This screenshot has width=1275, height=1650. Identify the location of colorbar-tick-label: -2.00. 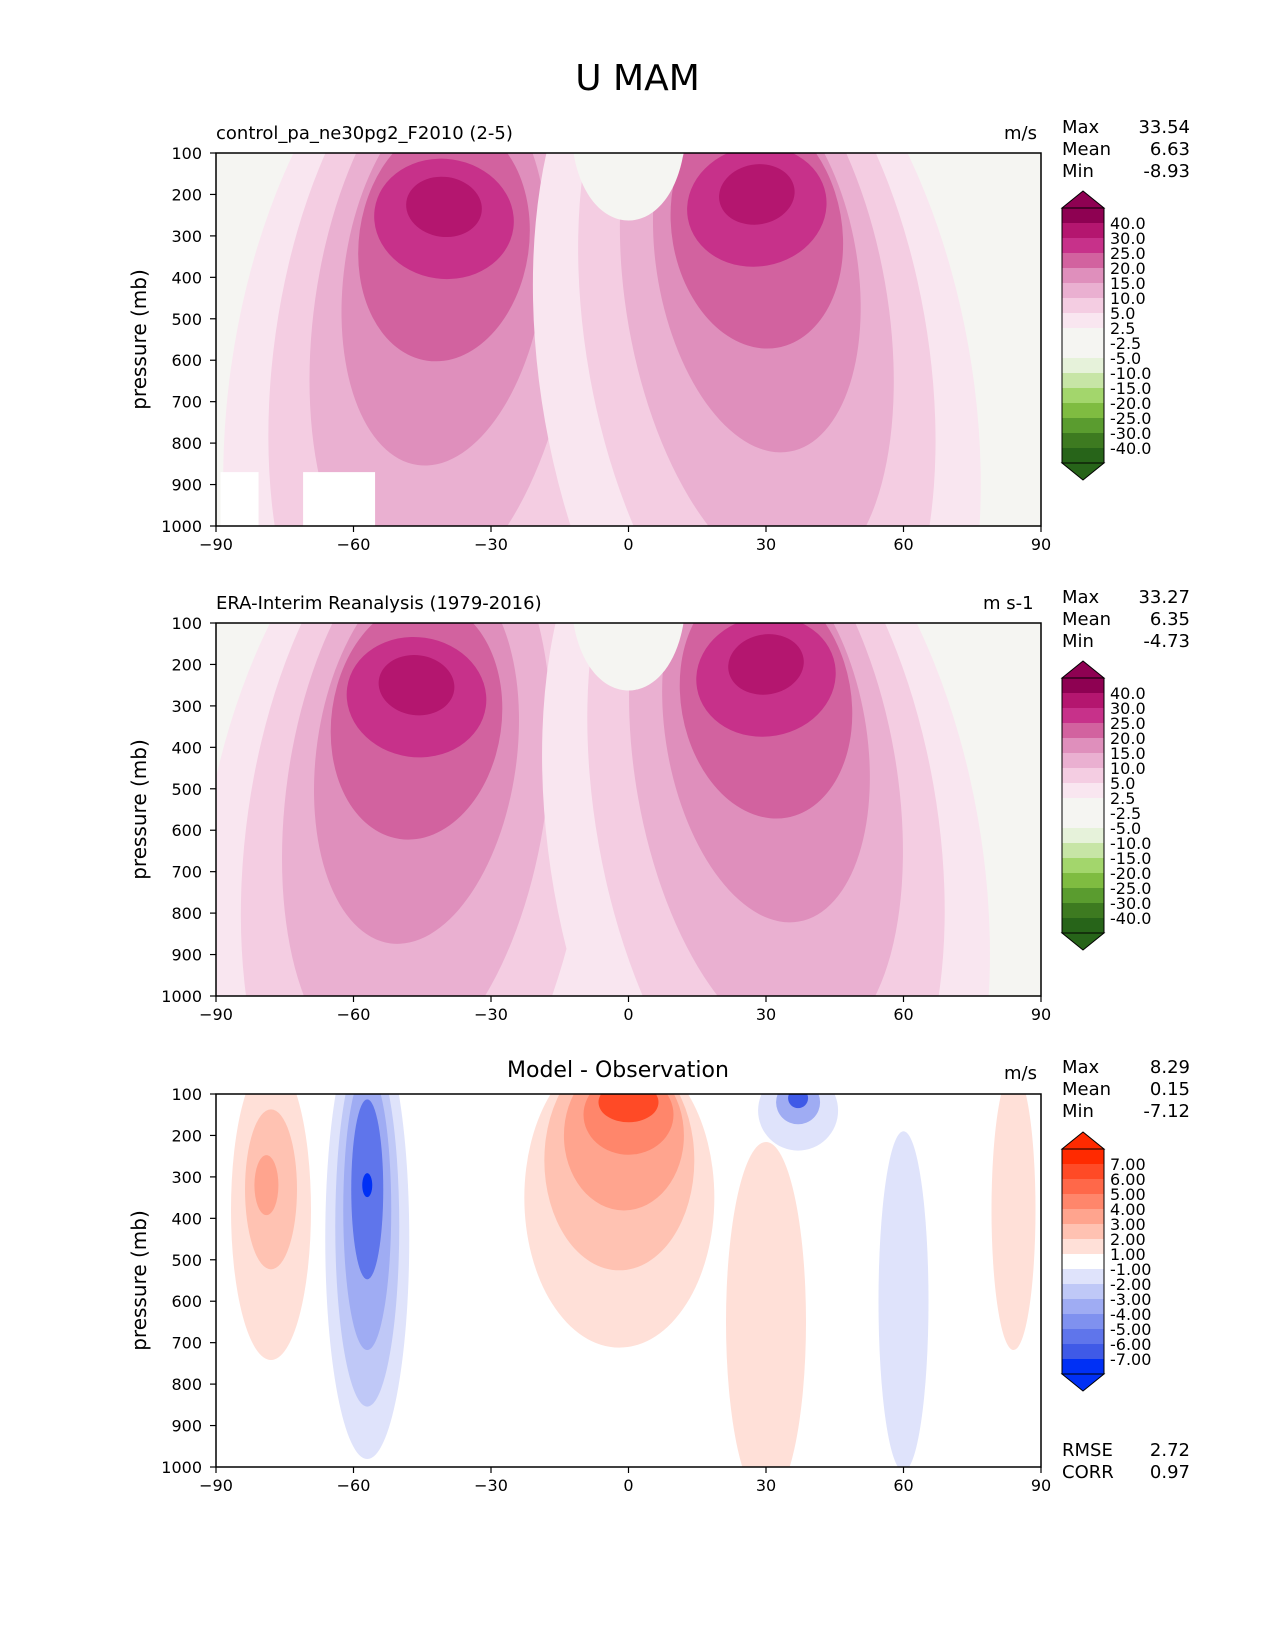
(1130, 1284).